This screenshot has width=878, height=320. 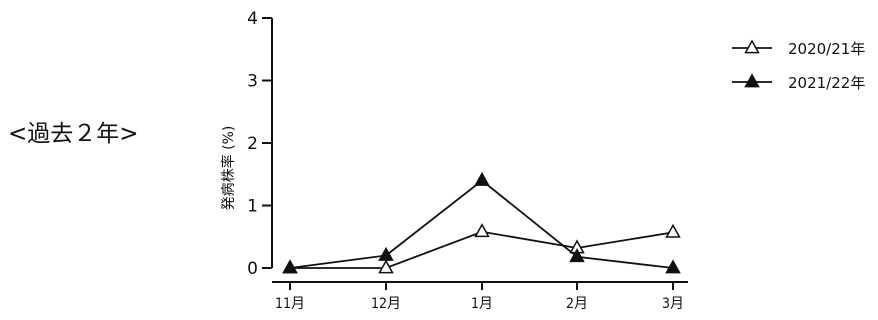 What do you see at coordinates (673, 304) in the screenshot?
I see `x-tick-label: 3月` at bounding box center [673, 304].